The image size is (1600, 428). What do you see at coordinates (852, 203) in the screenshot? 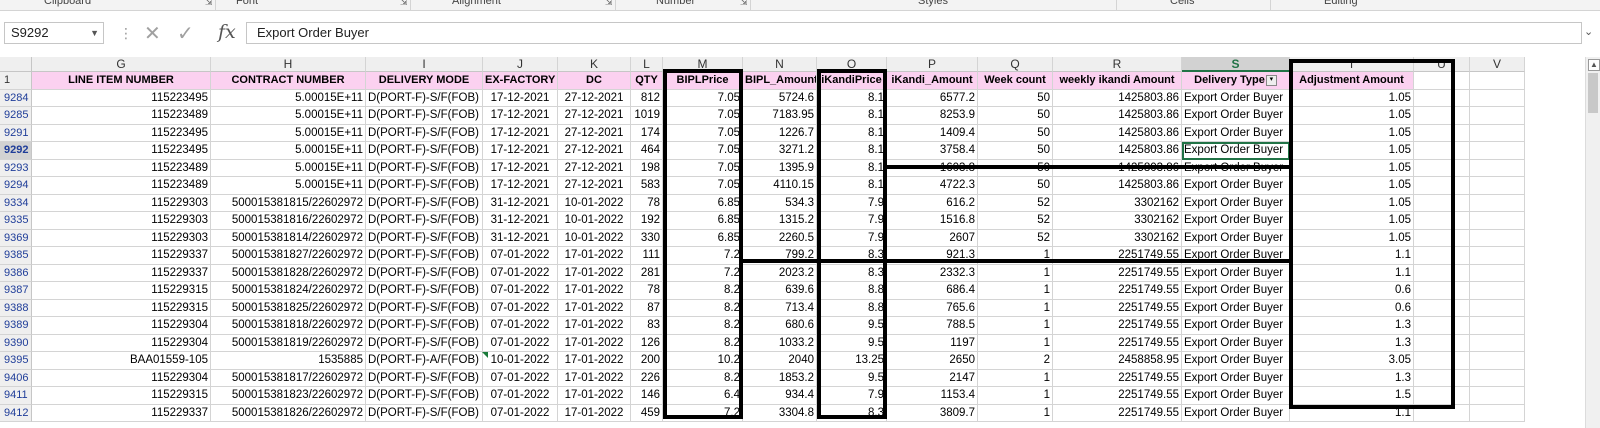
I see `table-cell: 7.9` at bounding box center [852, 203].